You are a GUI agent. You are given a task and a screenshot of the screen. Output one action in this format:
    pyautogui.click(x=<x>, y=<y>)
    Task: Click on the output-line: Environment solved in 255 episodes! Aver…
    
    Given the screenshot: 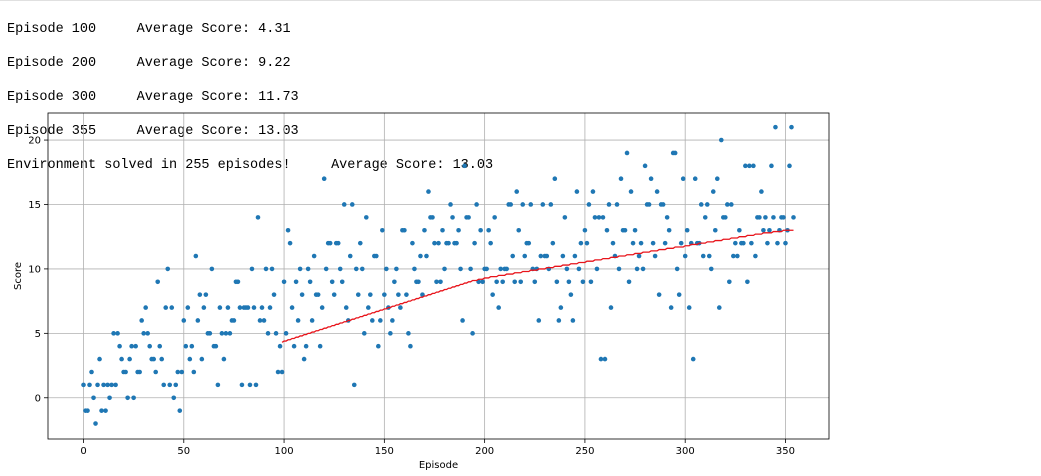 What is the action you would take?
    pyautogui.click(x=250, y=165)
    